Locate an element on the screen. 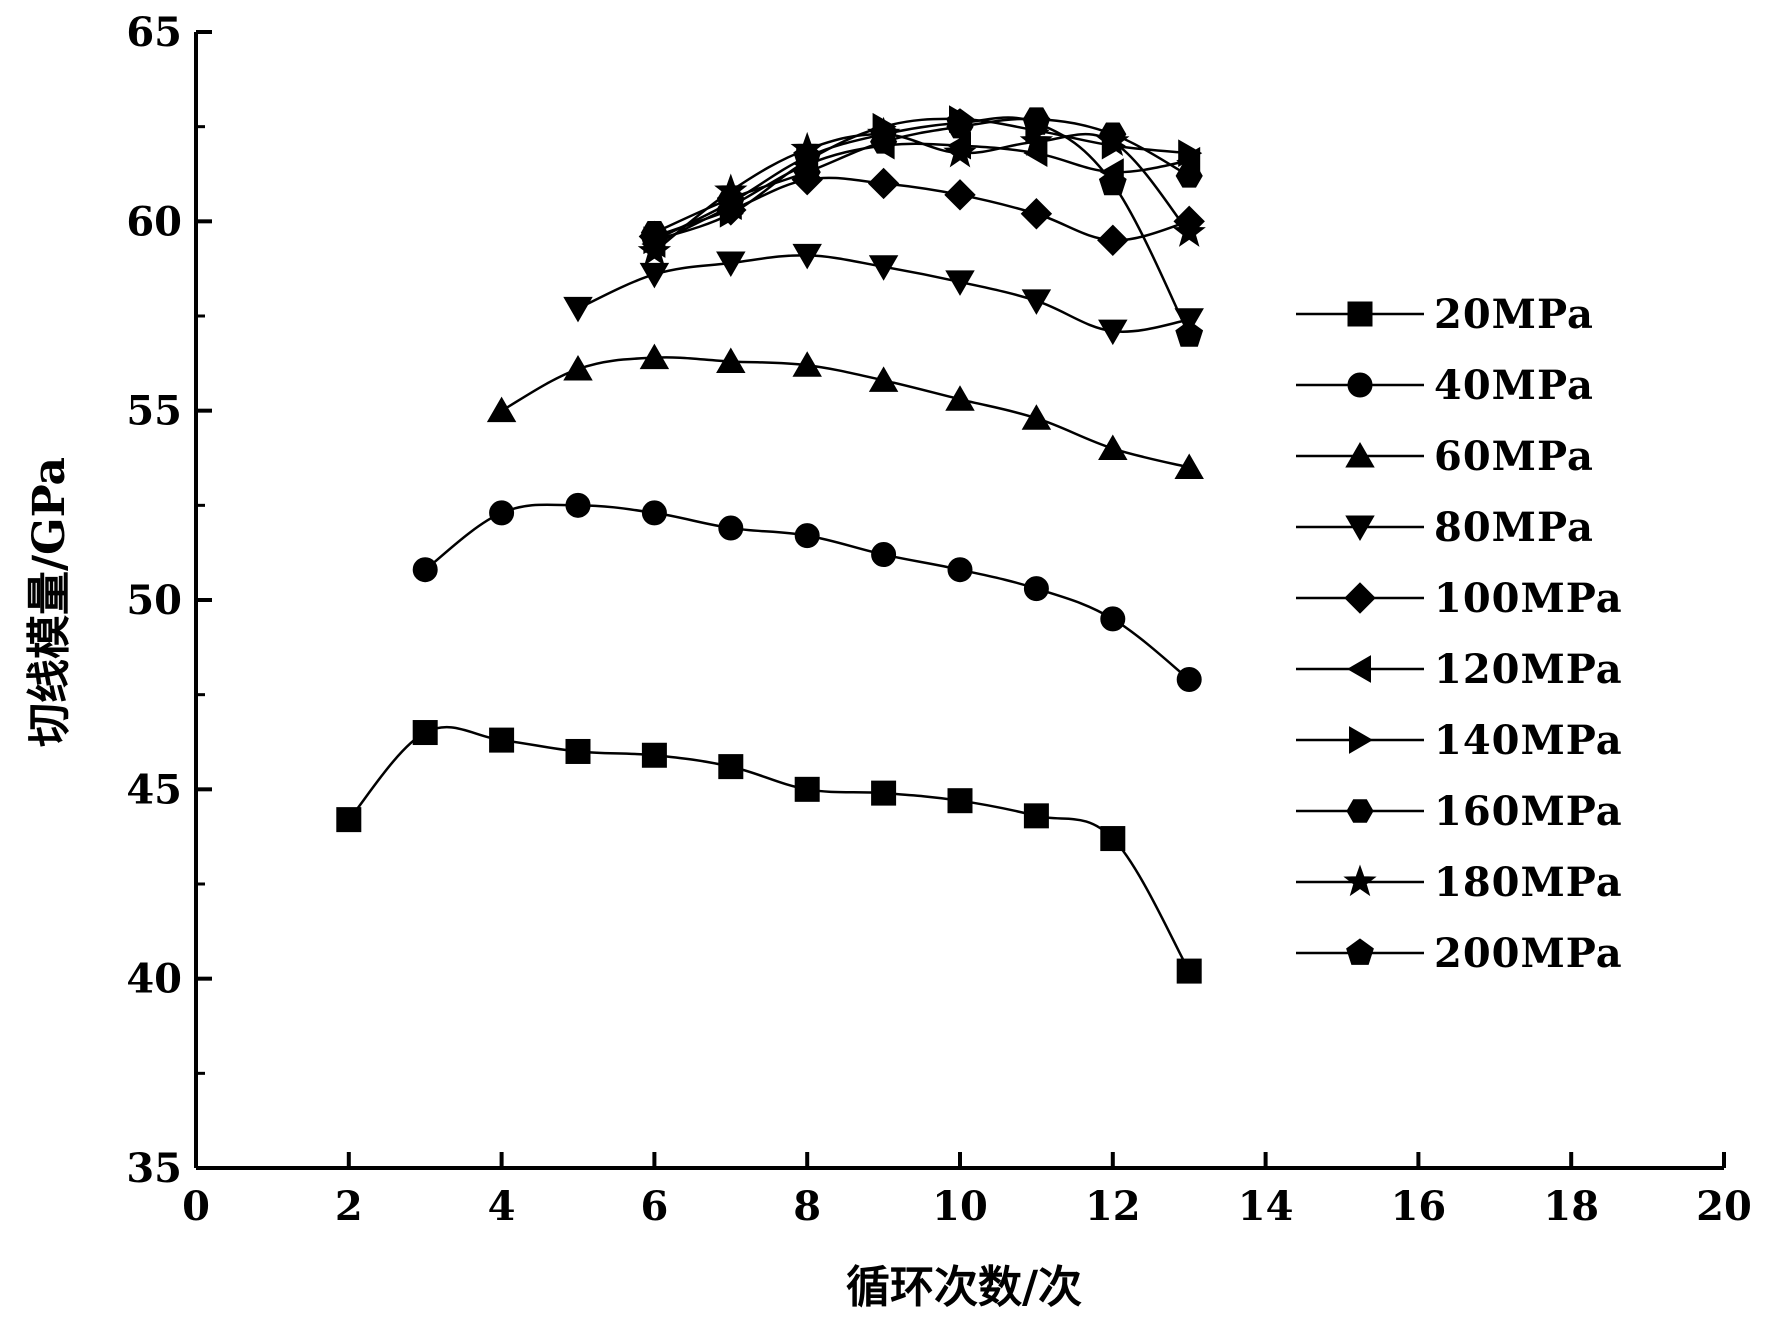  legend-item-180mpa: 180MPa is located at coordinates (1459, 882).